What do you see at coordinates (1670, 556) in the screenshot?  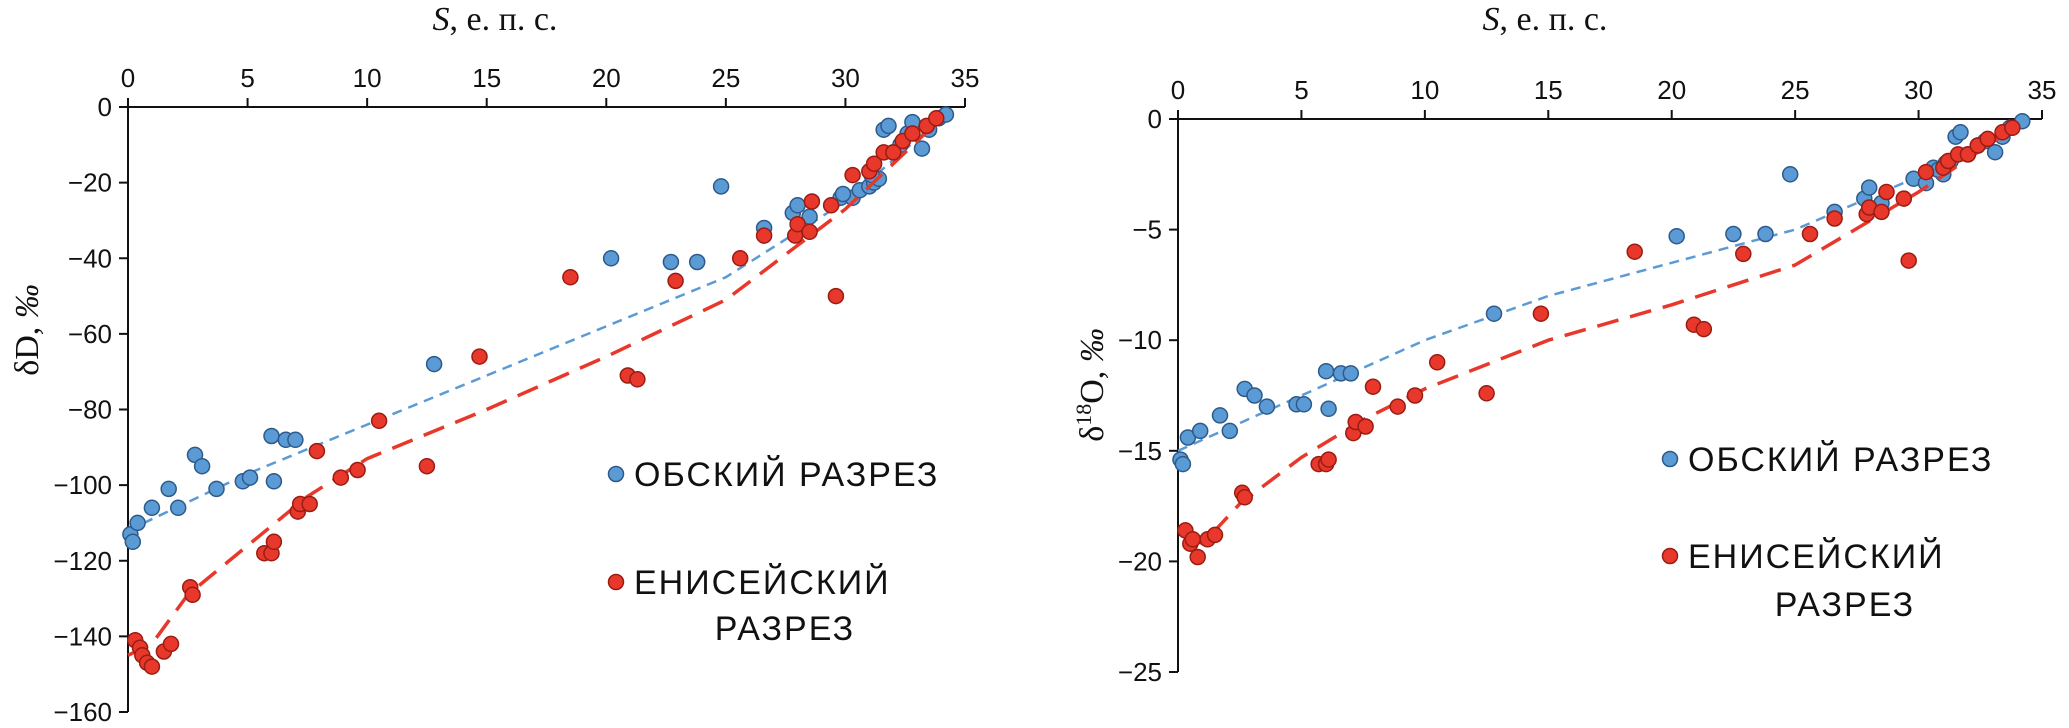 I see `legend-marker-en` at bounding box center [1670, 556].